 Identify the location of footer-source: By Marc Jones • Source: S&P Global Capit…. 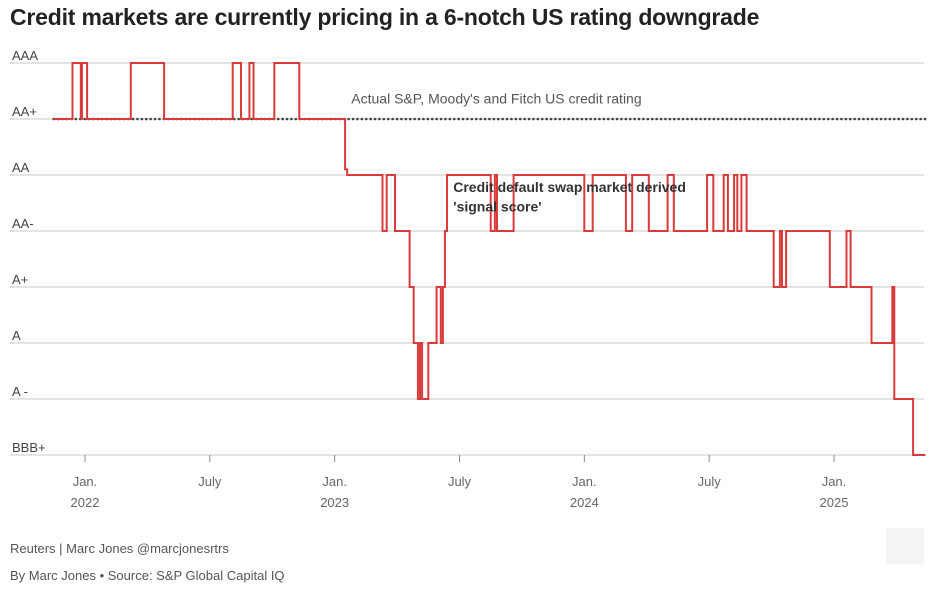
(147, 575).